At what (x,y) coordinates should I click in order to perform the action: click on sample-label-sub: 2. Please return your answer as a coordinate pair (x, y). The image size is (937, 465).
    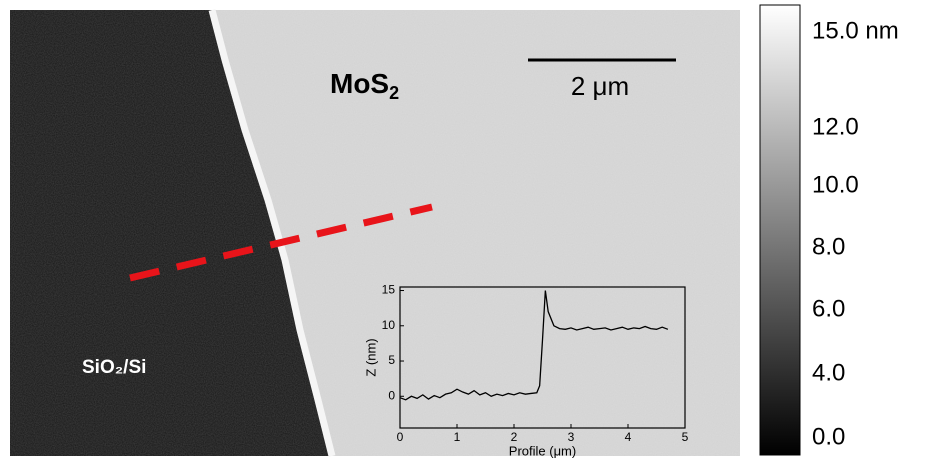
    Looking at the image, I should click on (394, 93).